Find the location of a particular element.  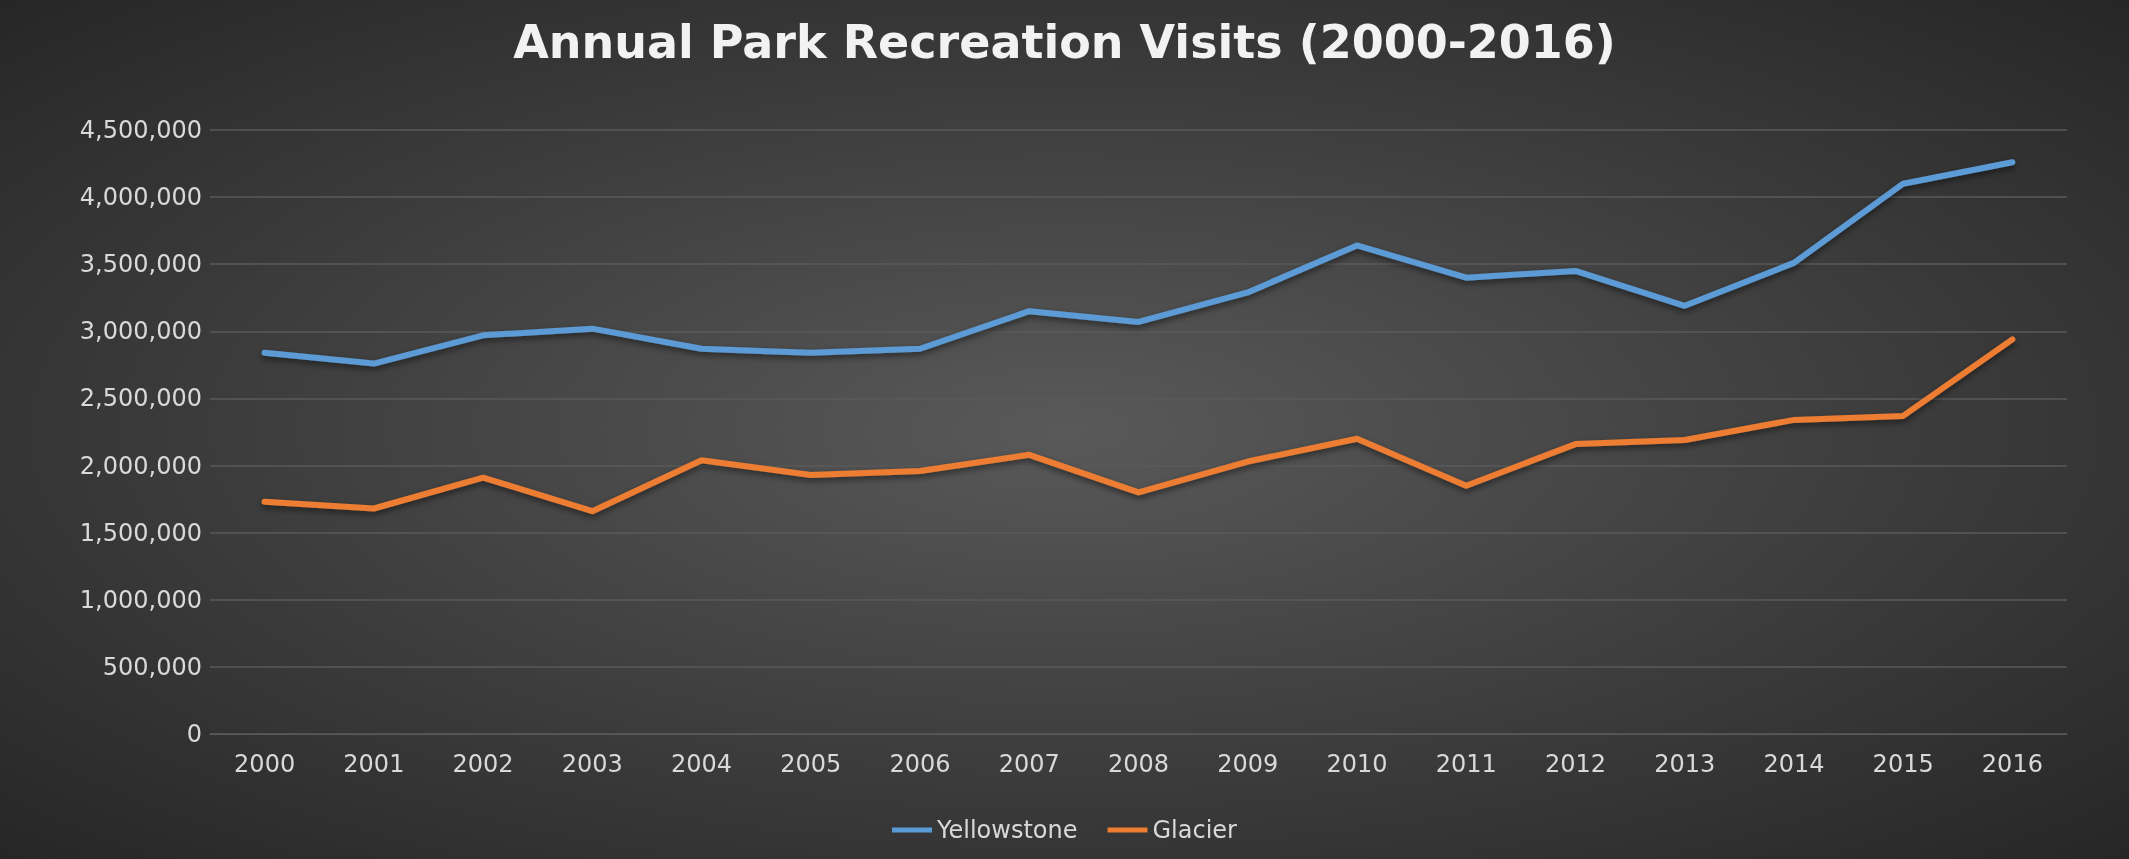

x-tick-label: 2002 is located at coordinates (483, 764).